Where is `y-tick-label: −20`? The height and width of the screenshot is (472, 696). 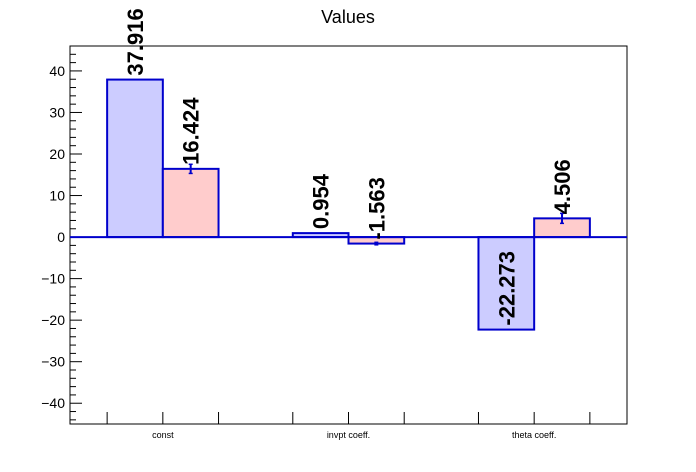
y-tick-label: −20 is located at coordinates (53, 320).